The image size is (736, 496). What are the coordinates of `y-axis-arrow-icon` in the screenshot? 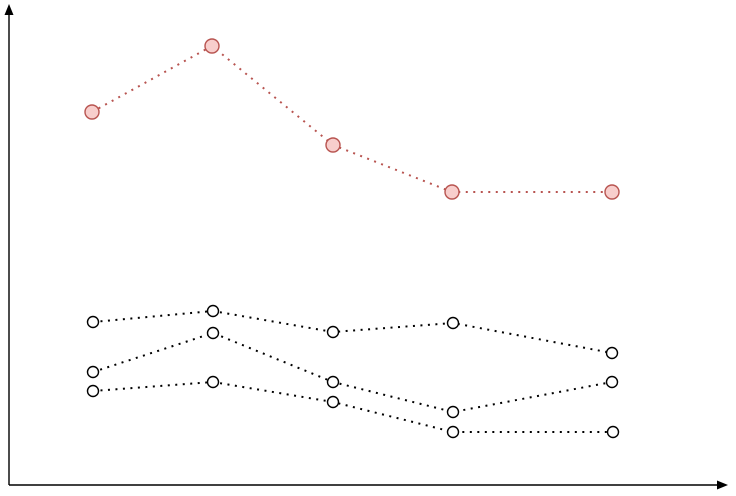 It's located at (9, 9).